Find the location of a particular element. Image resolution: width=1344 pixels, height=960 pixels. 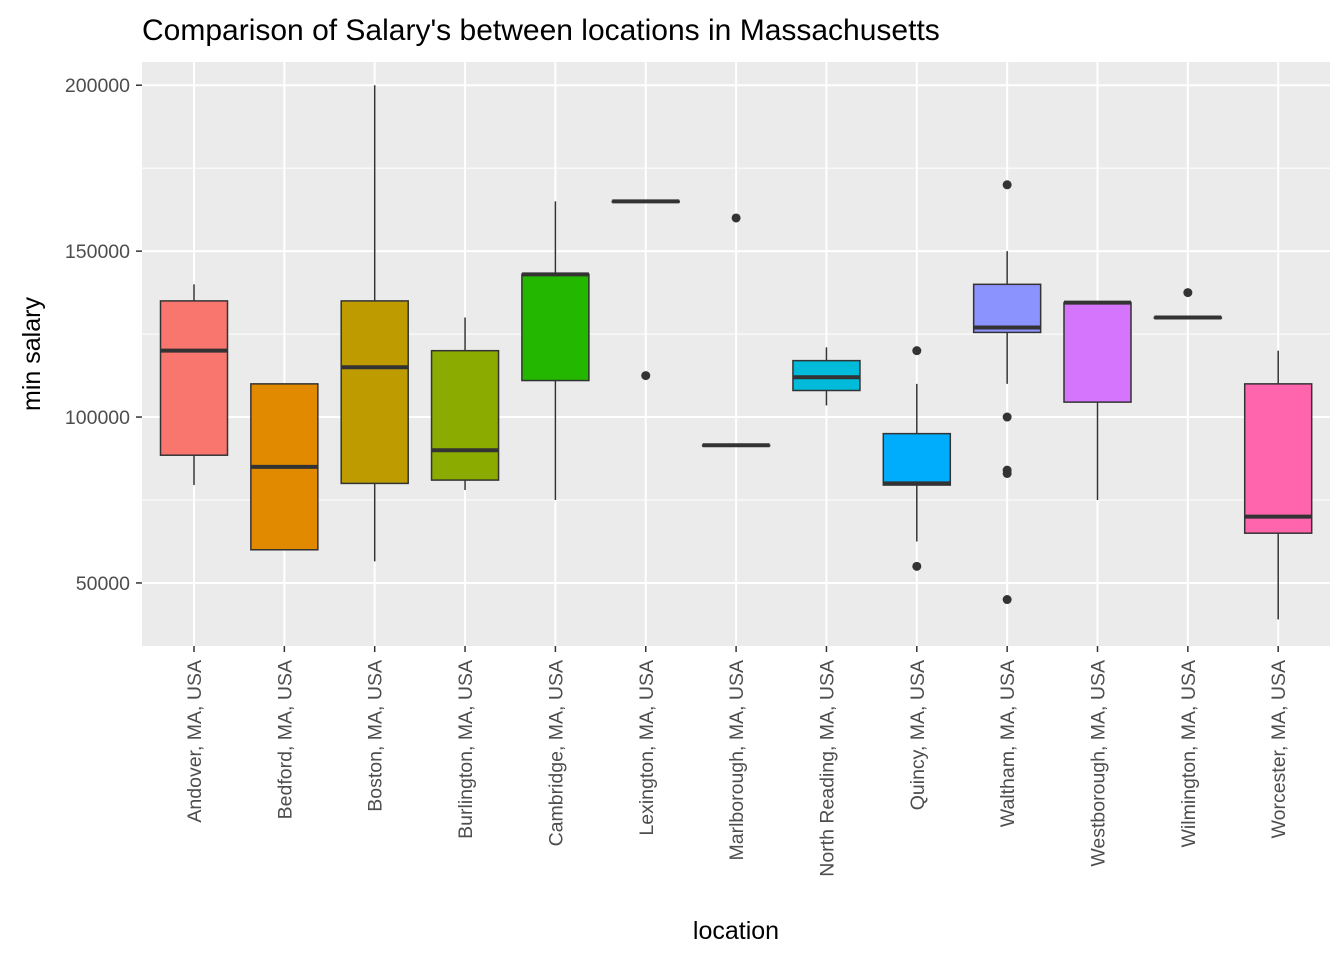

x-tick-label: Cambridge, MA, USA is located at coordinates (556, 753).